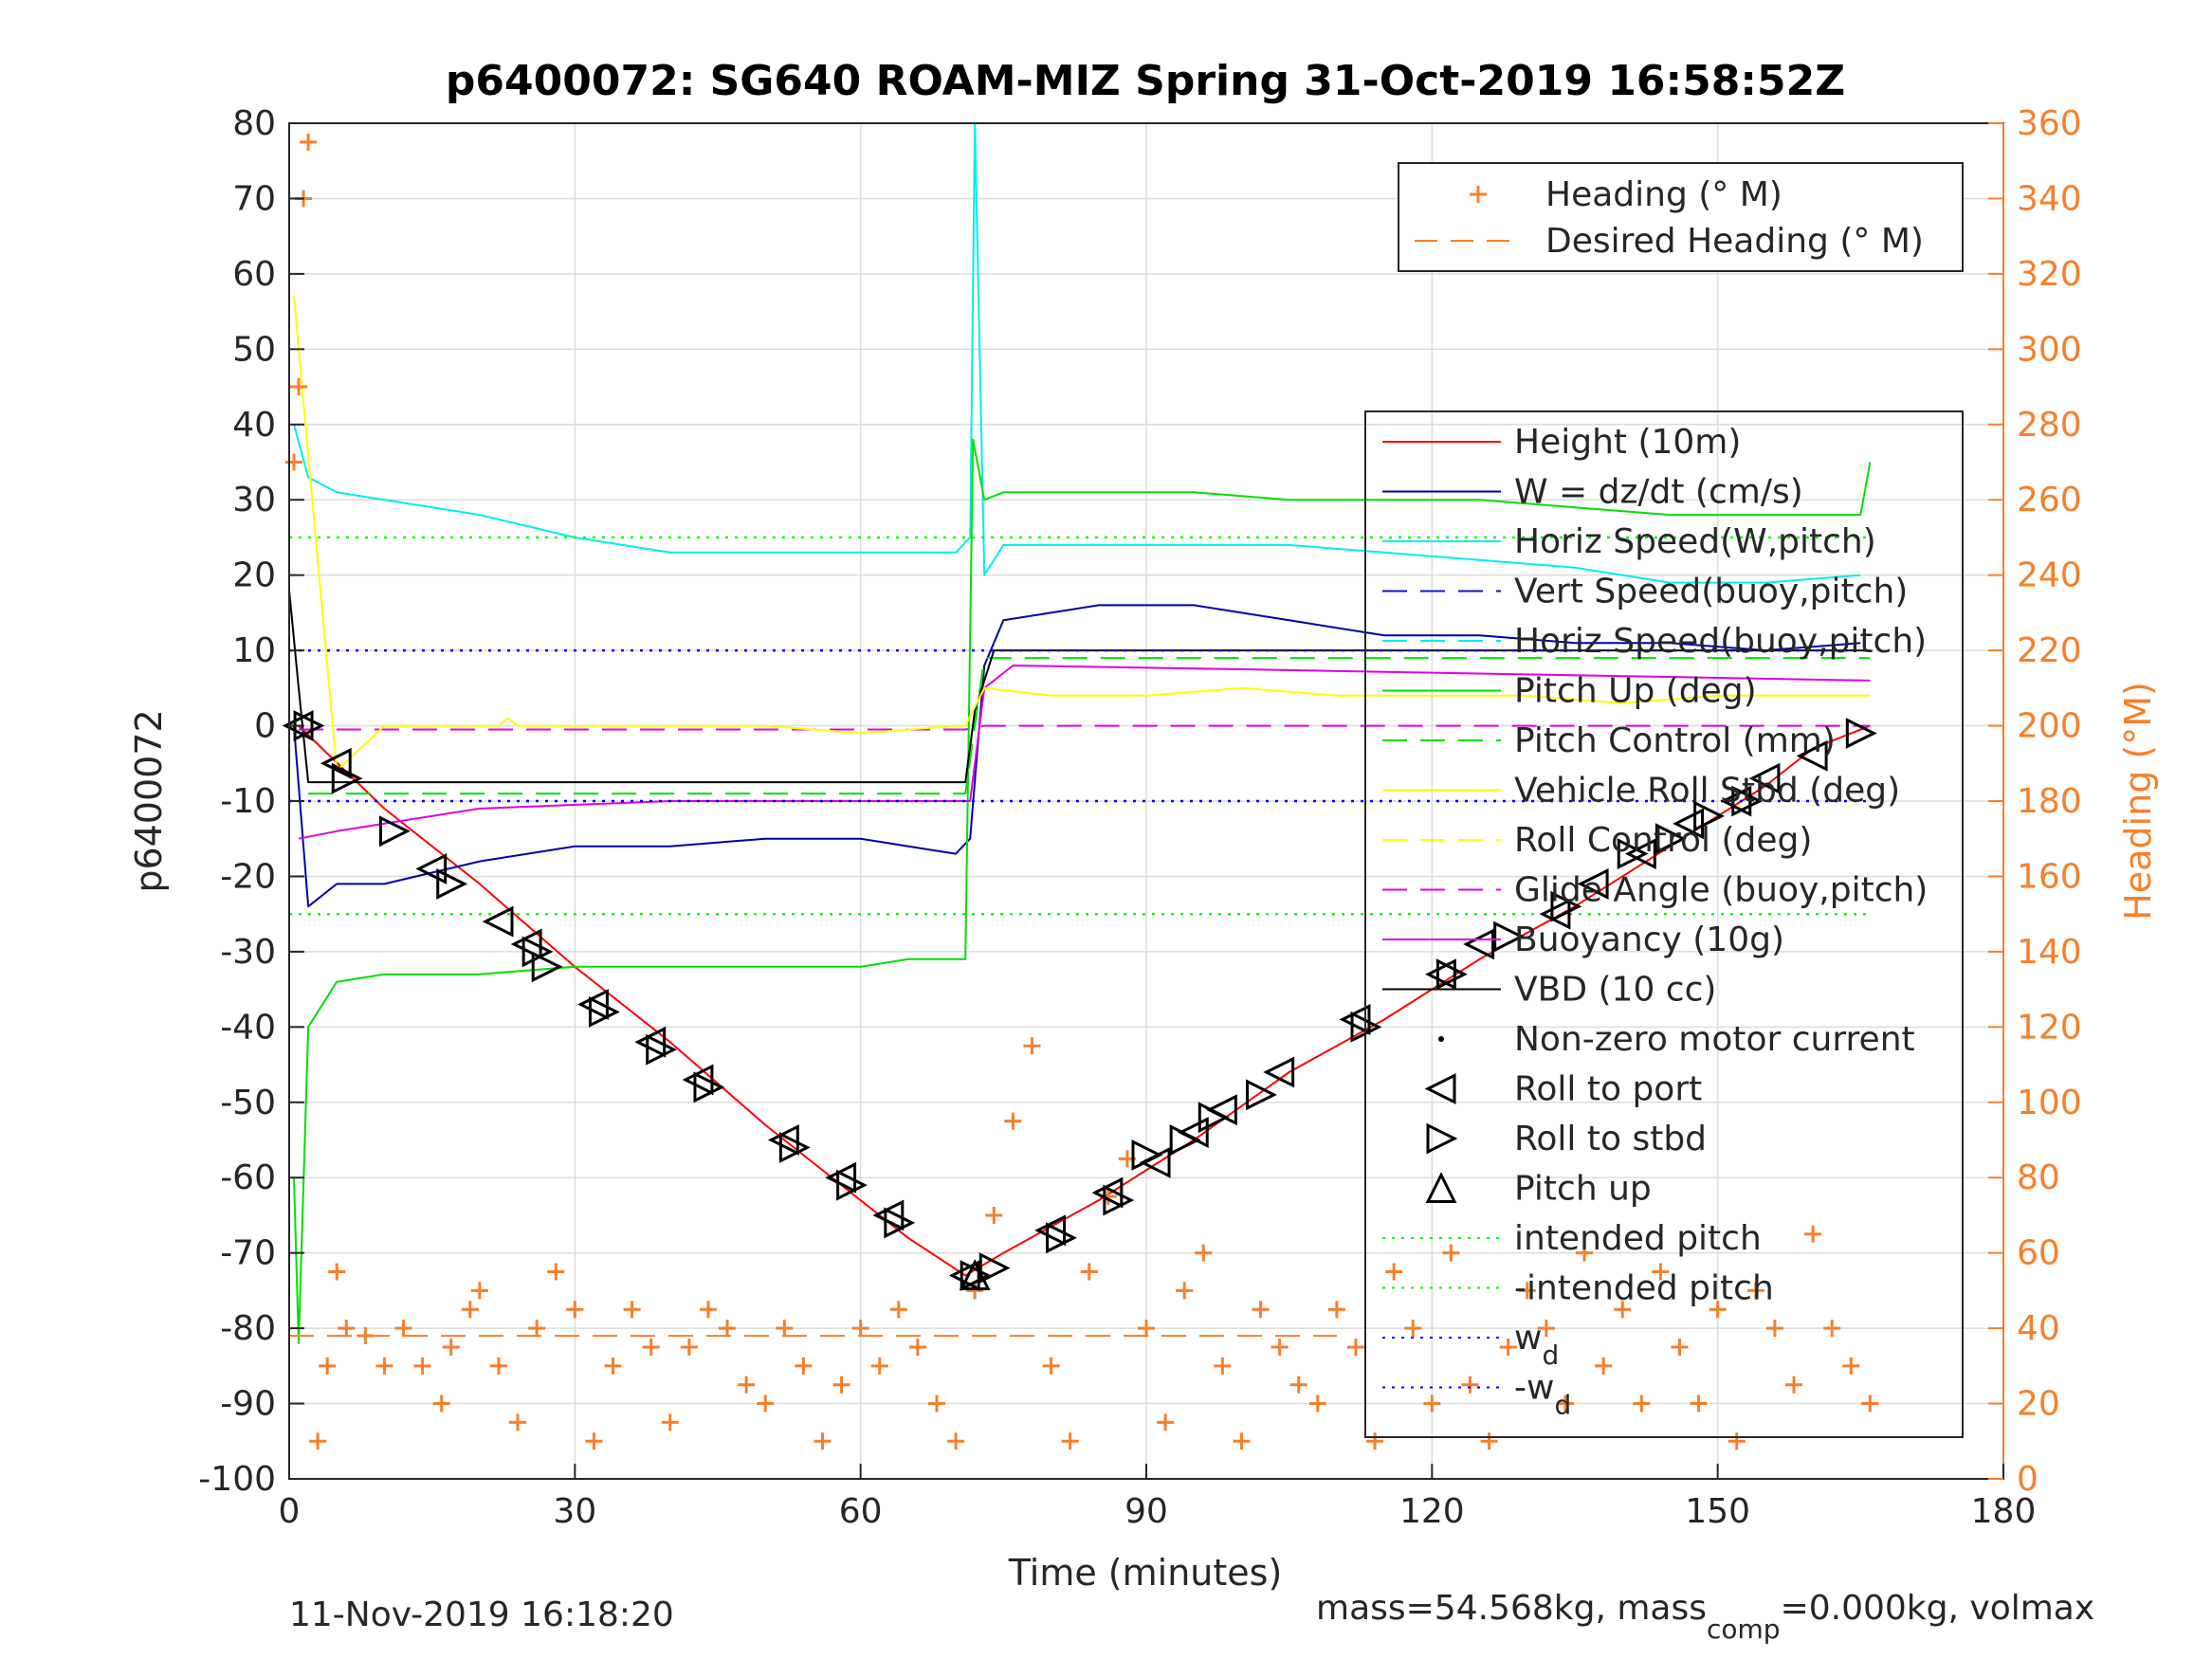  I want to click on y-right-tick-label: 200, so click(2049, 726).